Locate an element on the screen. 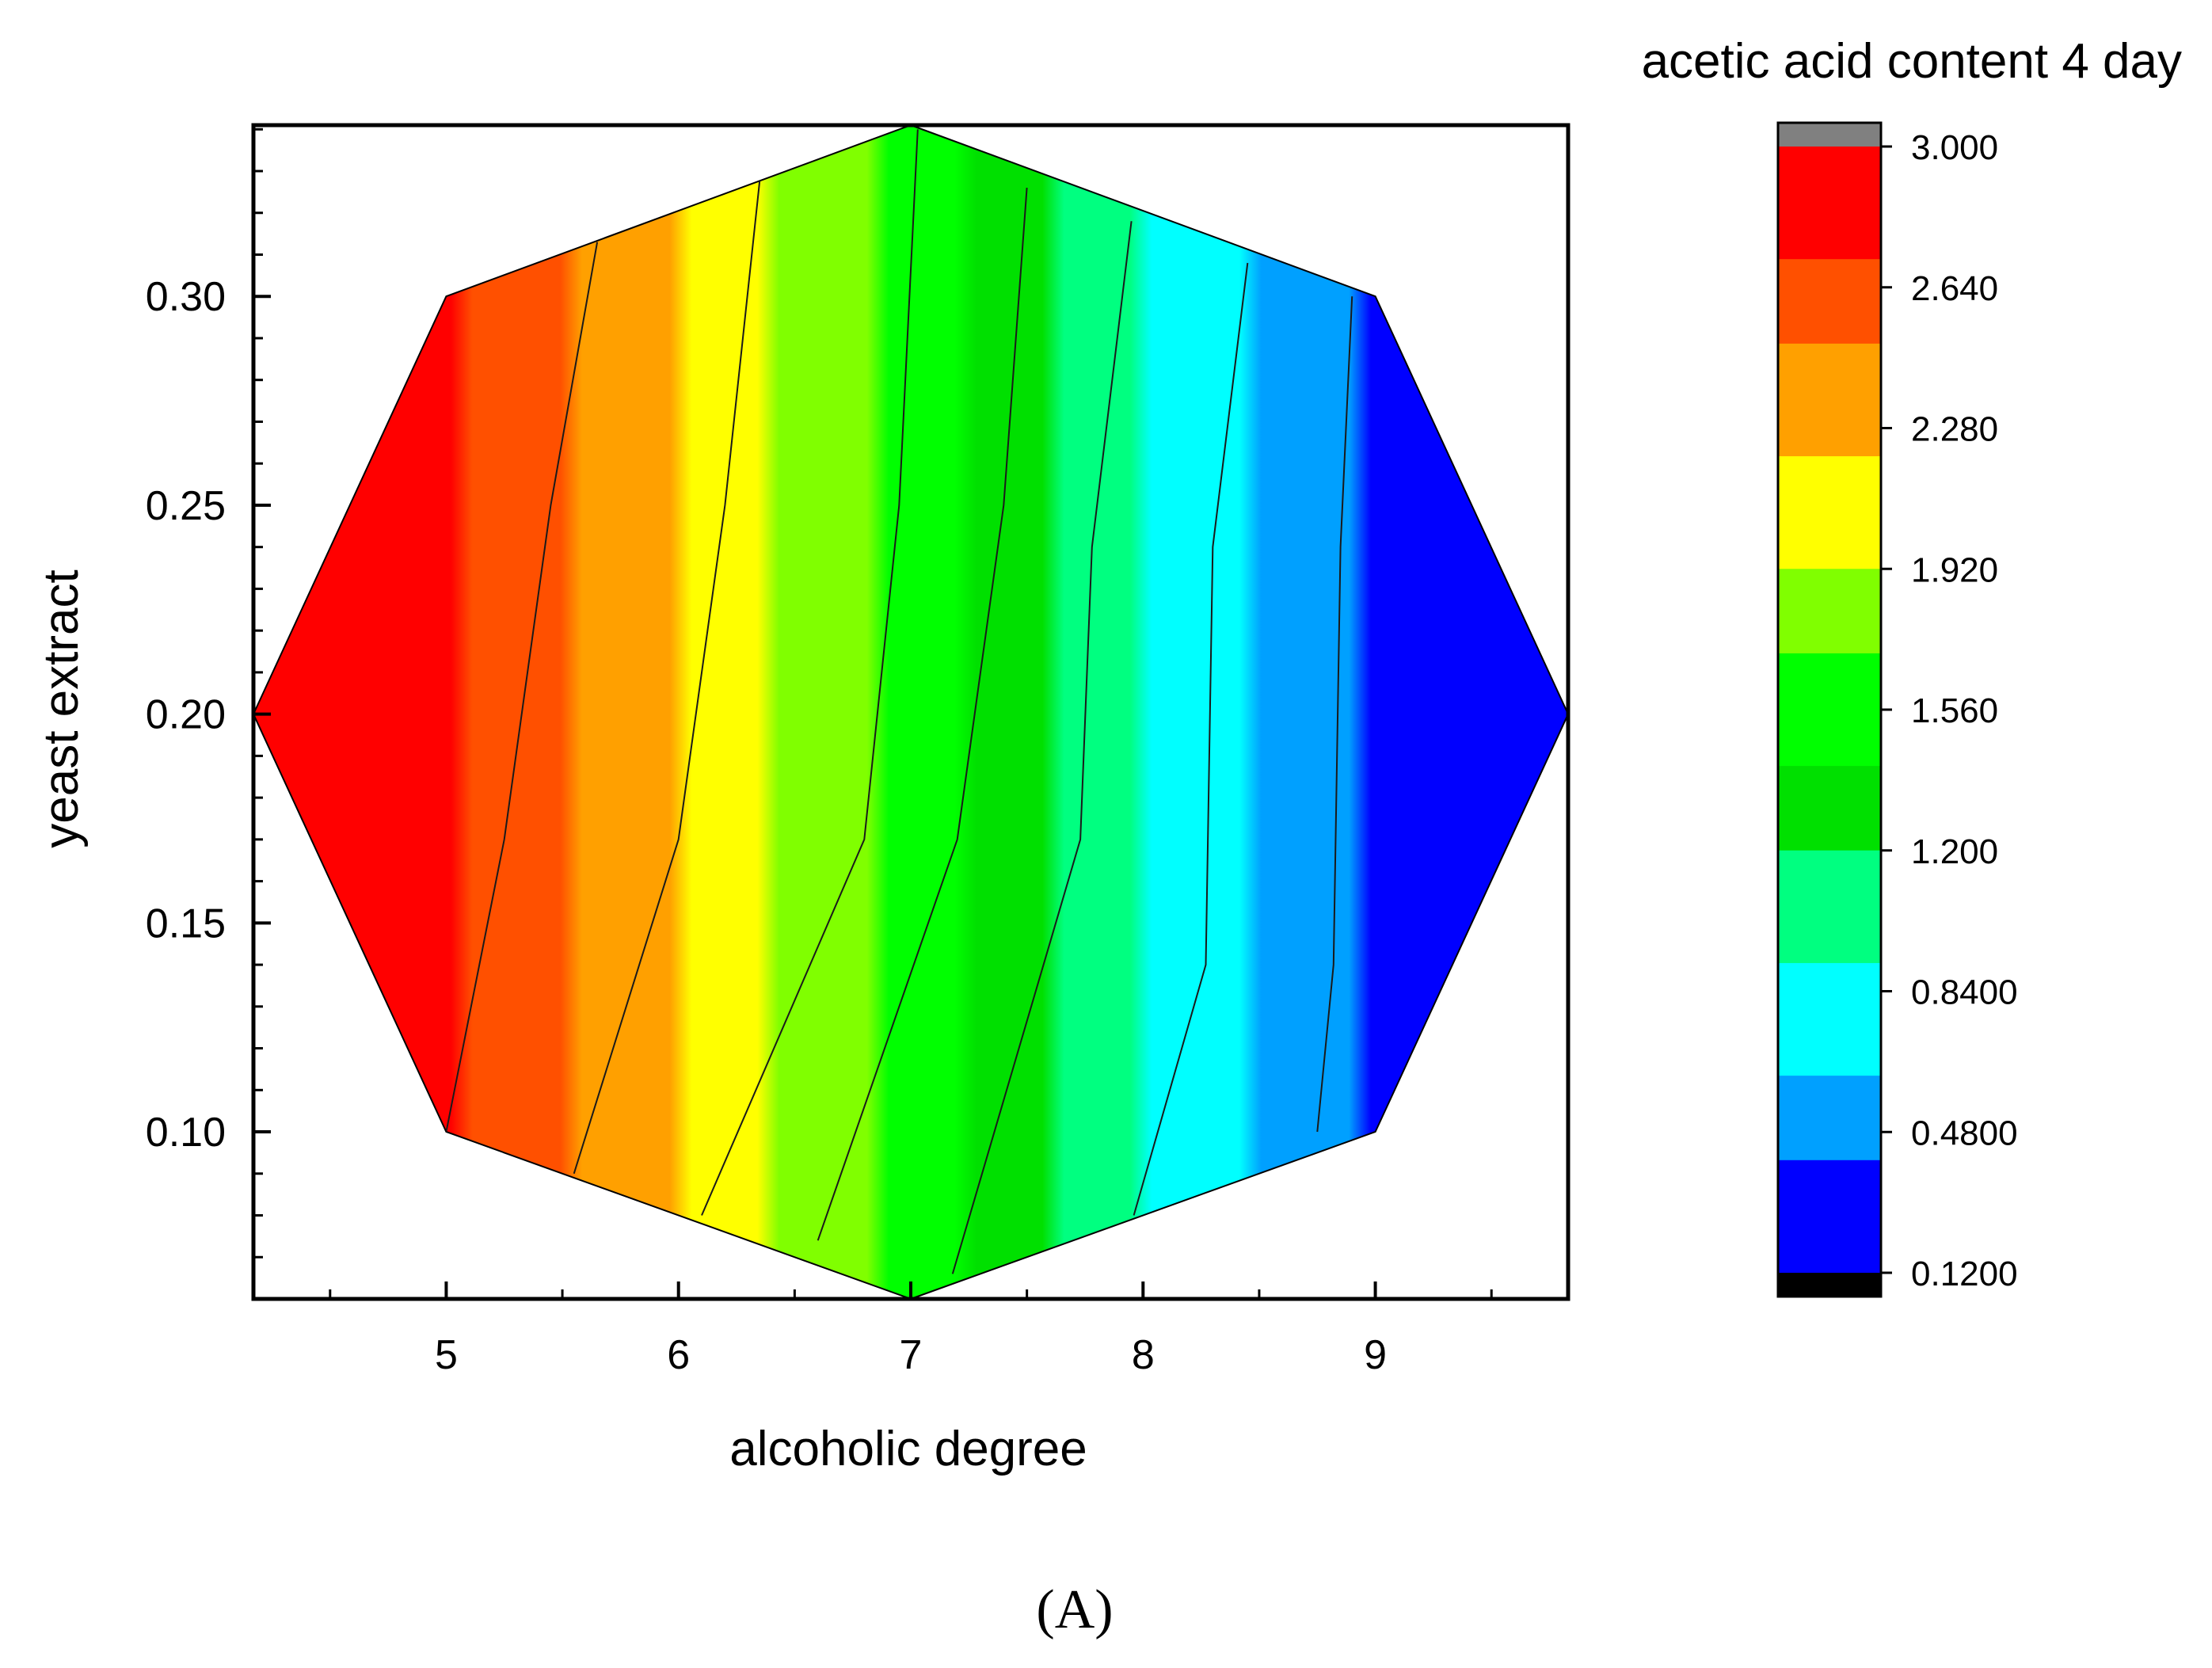 The image size is (2212, 1668). colorbar-tick-label: 1.560 is located at coordinates (1954, 710).